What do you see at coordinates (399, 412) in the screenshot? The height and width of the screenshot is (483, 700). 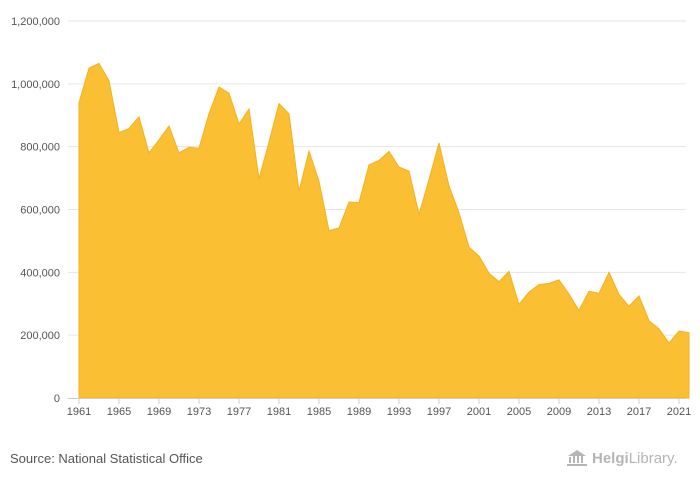 I see `x-tick-label: 1993` at bounding box center [399, 412].